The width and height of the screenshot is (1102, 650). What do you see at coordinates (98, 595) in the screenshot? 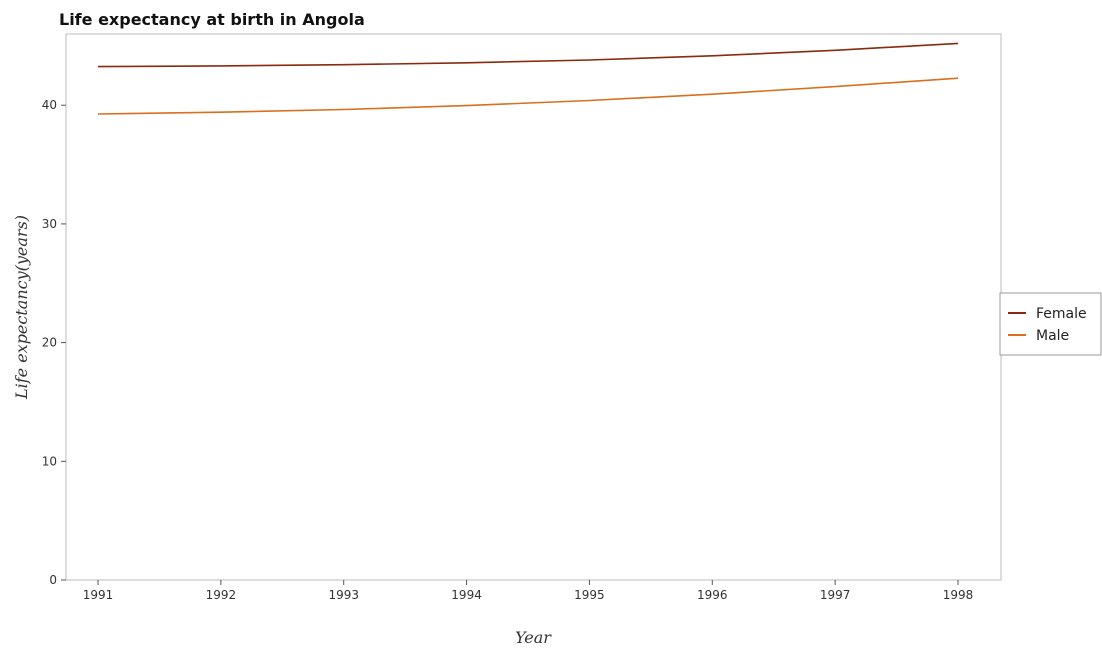
I see `x-tick-label: 1991` at bounding box center [98, 595].